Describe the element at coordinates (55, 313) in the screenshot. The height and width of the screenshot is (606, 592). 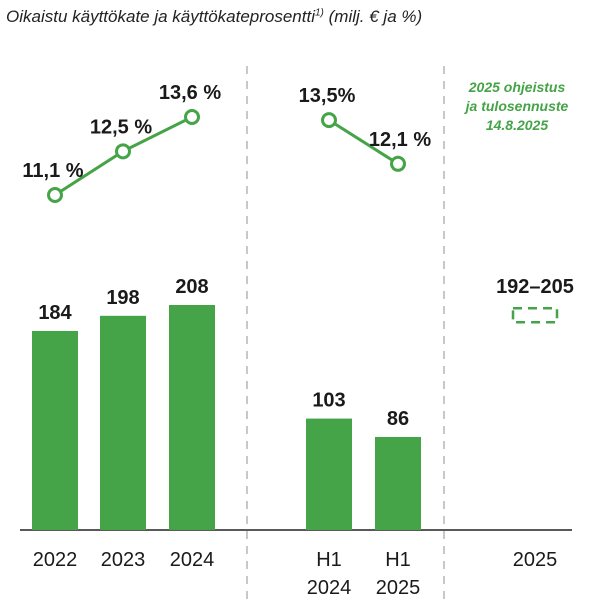
I see `bar-value-label: 184` at that location.